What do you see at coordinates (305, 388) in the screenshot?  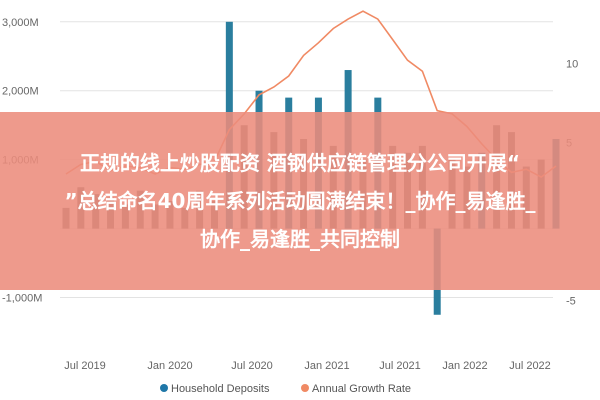 I see `legend-marker-annual-growth-rate` at bounding box center [305, 388].